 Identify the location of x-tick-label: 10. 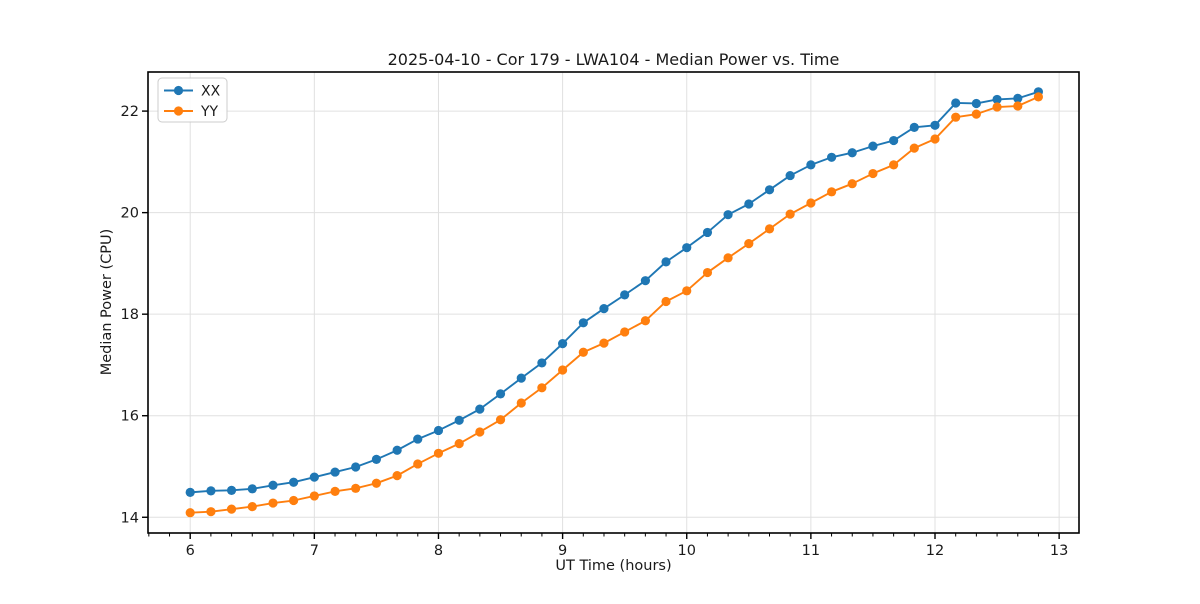
(687, 551).